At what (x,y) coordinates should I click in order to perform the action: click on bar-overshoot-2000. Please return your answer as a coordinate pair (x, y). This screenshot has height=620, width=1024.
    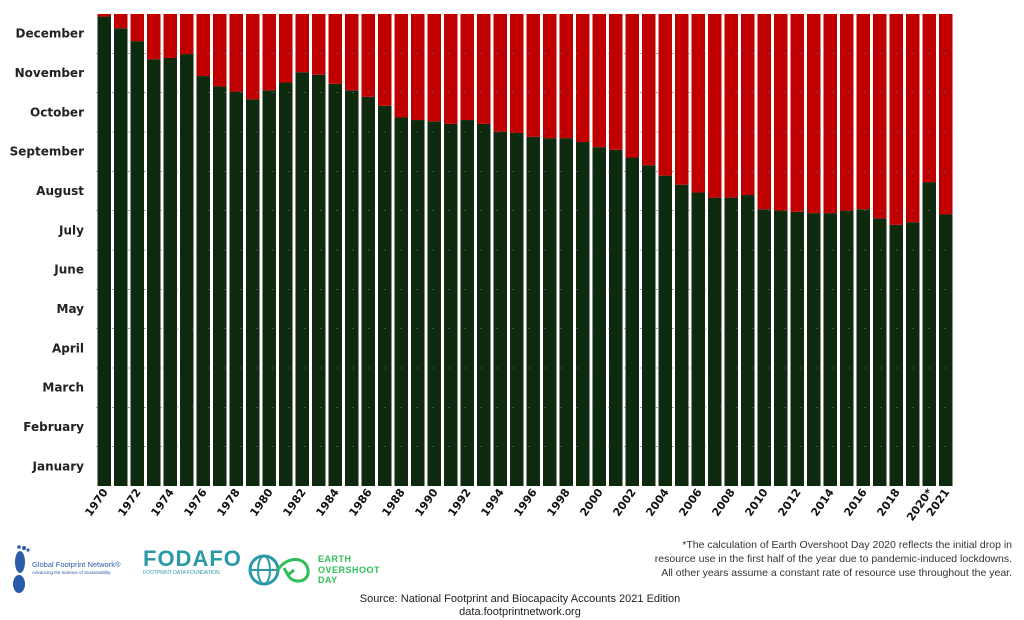
    Looking at the image, I should click on (599, 81).